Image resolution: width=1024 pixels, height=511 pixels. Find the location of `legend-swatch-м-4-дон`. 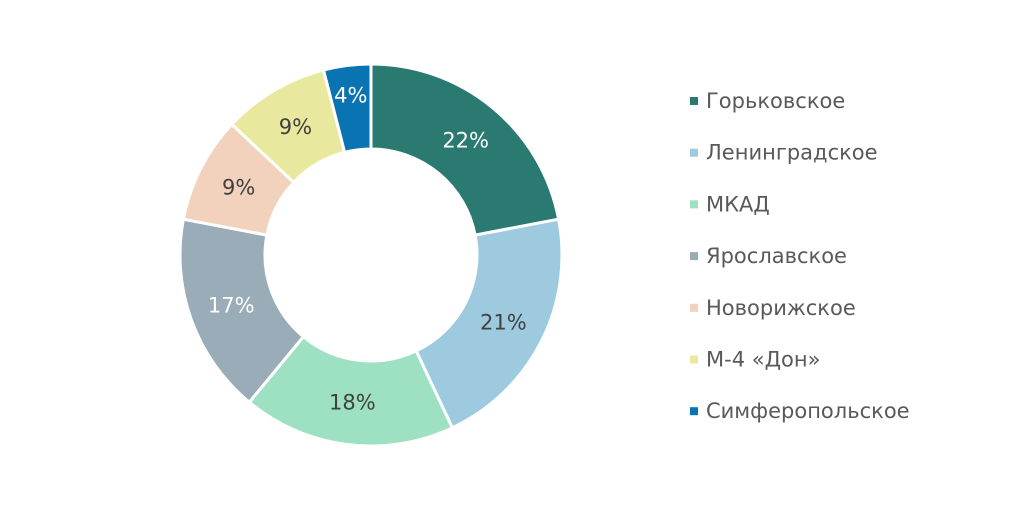

legend-swatch-м-4-дон is located at coordinates (694, 359).